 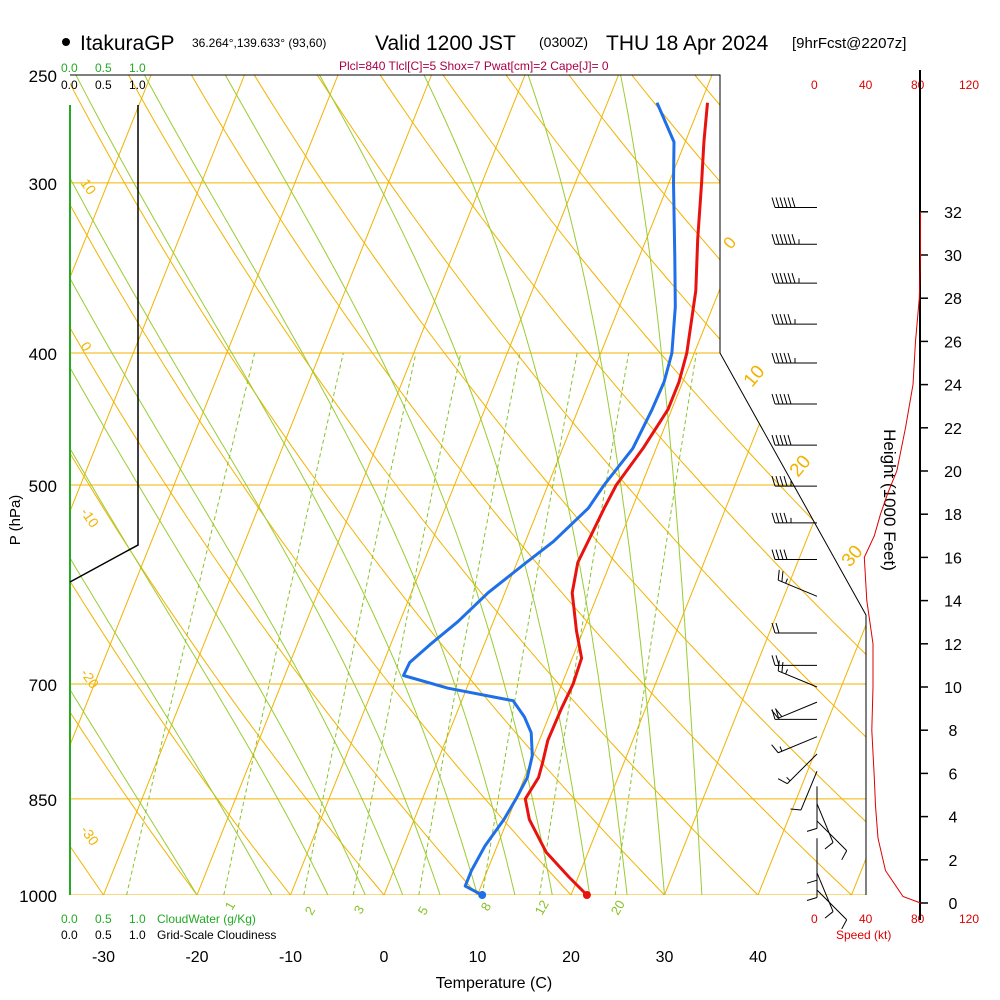 What do you see at coordinates (137, 919) in the screenshot?
I see `cloudwater-tick-label: 1.0` at bounding box center [137, 919].